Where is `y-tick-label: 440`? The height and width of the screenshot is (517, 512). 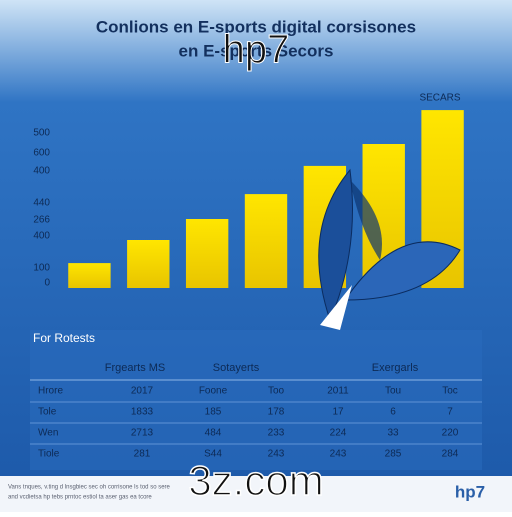 y-tick-label: 440 is located at coordinates (41, 203).